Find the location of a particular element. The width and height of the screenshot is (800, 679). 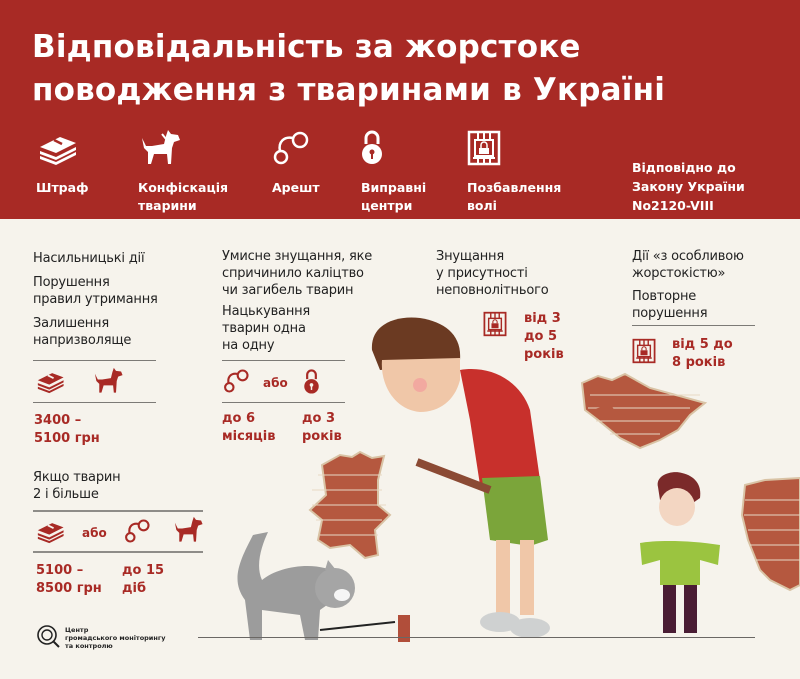

category-label: Виправні центри is located at coordinates (394, 196).